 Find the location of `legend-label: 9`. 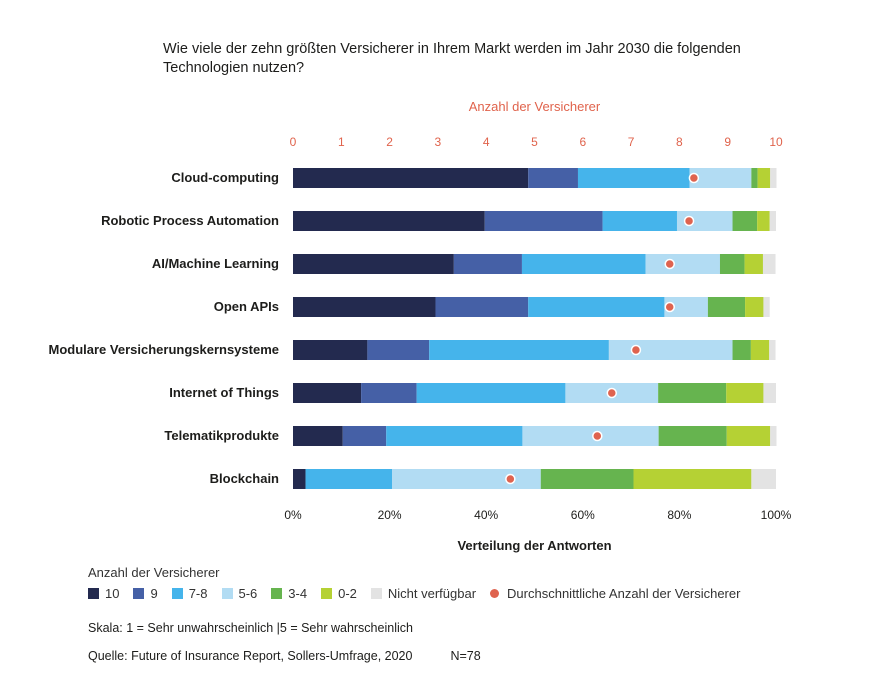

legend-label: 9 is located at coordinates (154, 593).